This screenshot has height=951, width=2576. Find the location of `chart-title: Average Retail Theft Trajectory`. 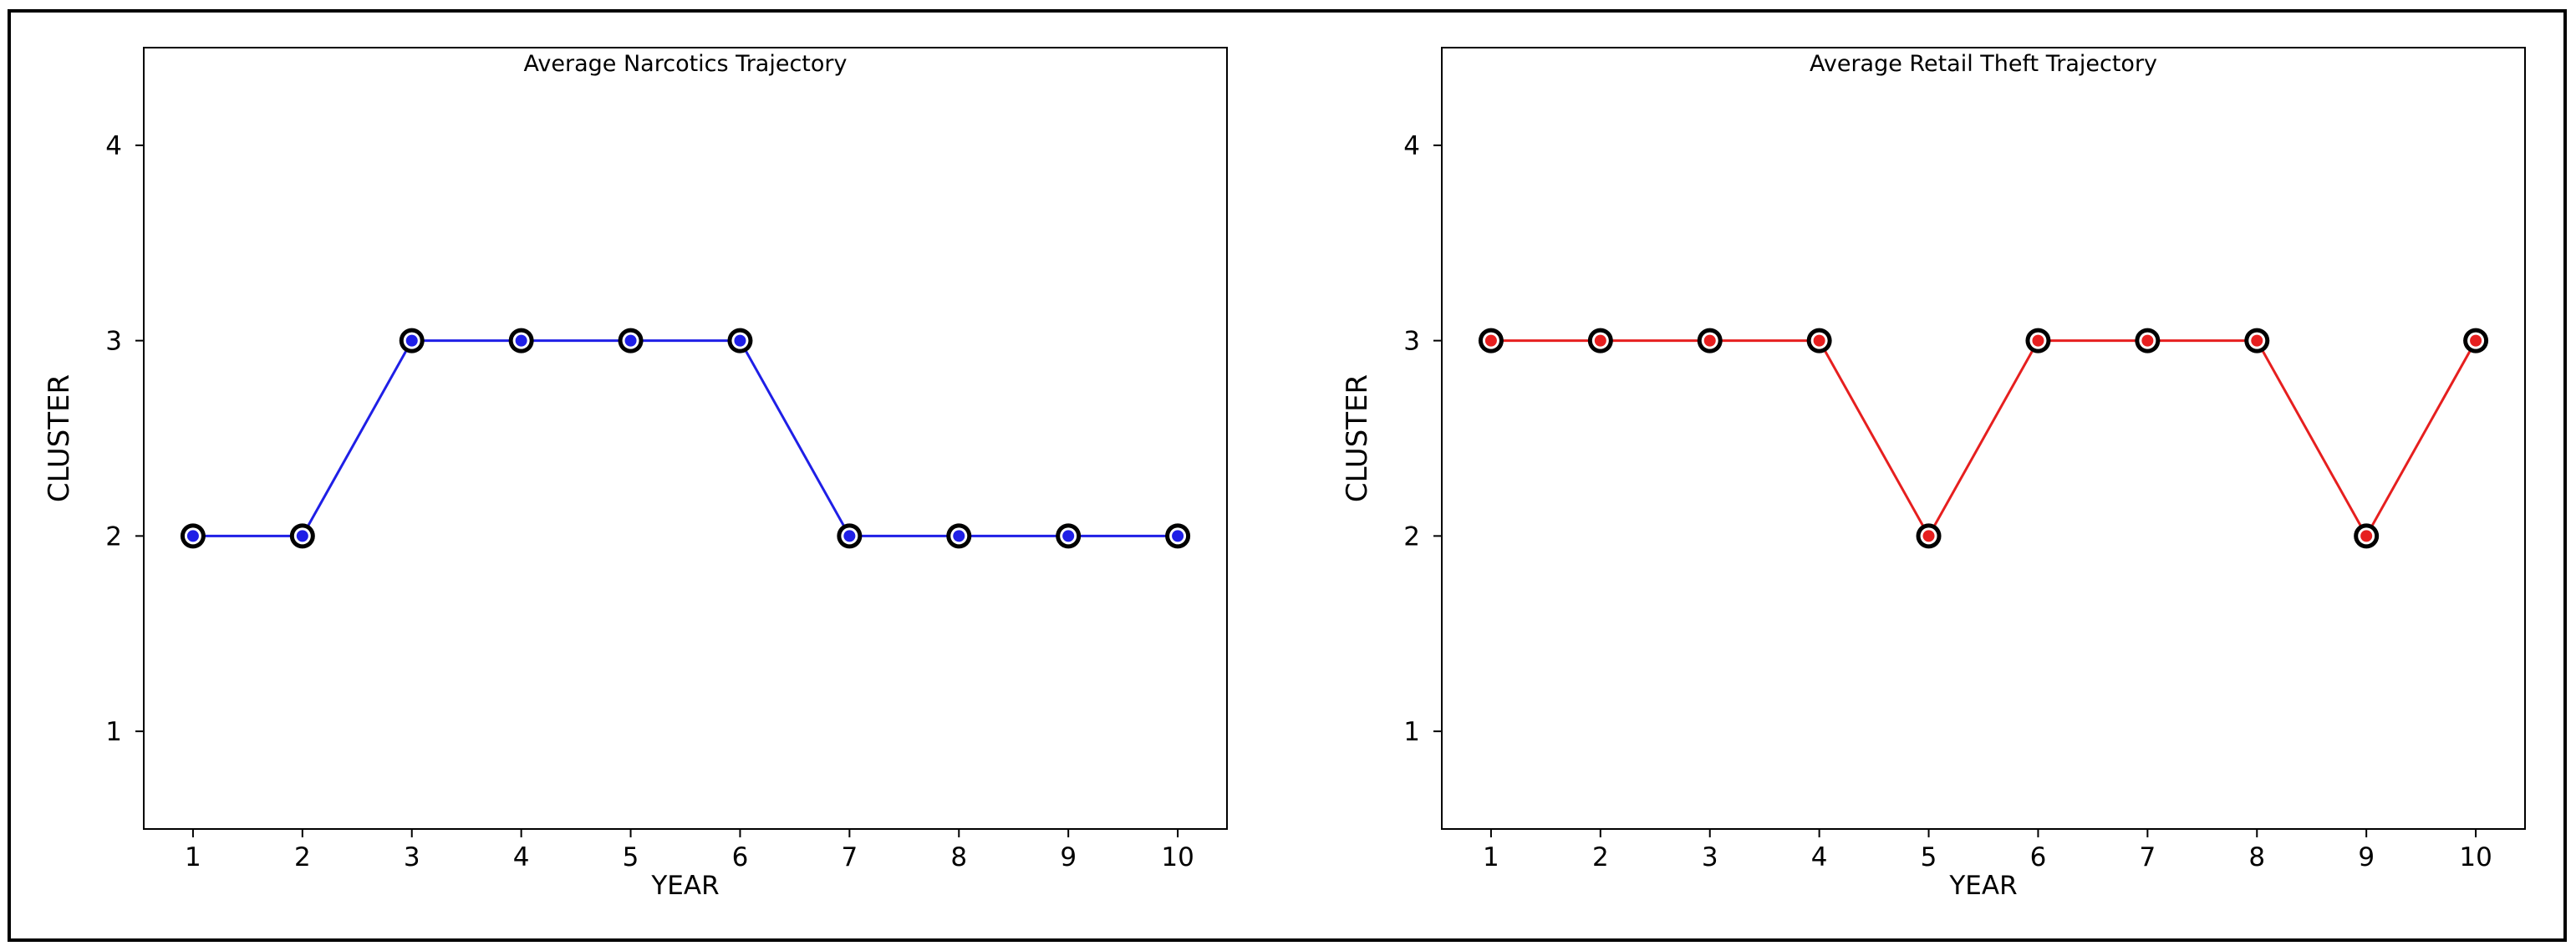

chart-title: Average Retail Theft Trajectory is located at coordinates (1983, 64).